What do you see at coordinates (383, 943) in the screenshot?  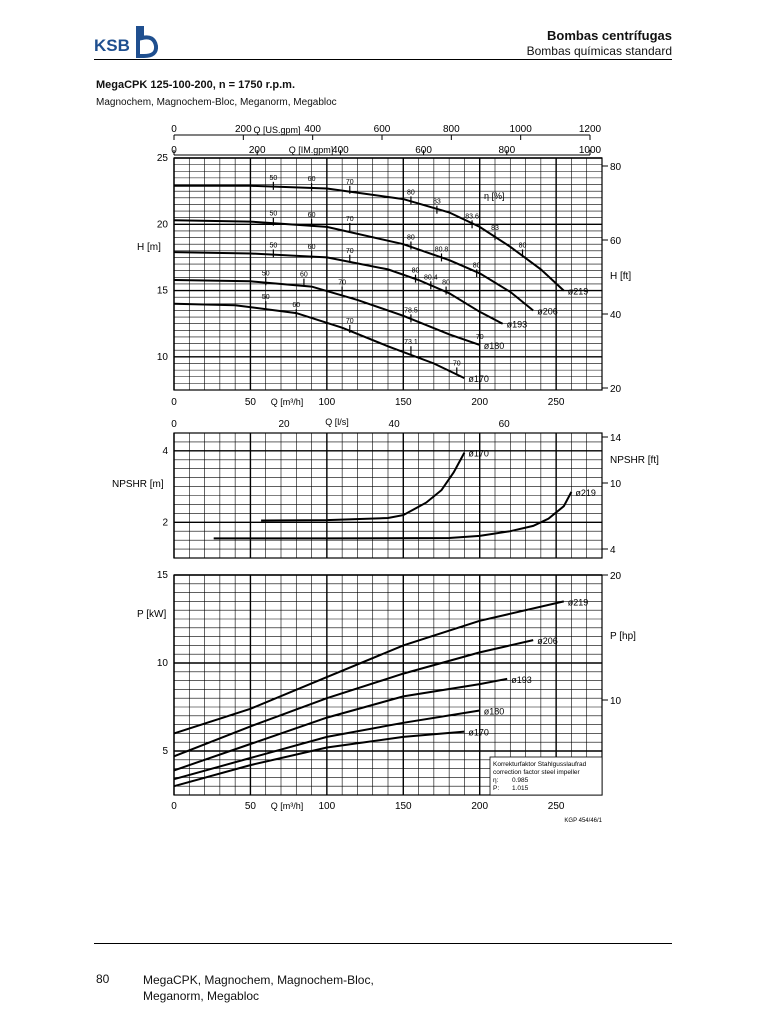 I see `footer-rule` at bounding box center [383, 943].